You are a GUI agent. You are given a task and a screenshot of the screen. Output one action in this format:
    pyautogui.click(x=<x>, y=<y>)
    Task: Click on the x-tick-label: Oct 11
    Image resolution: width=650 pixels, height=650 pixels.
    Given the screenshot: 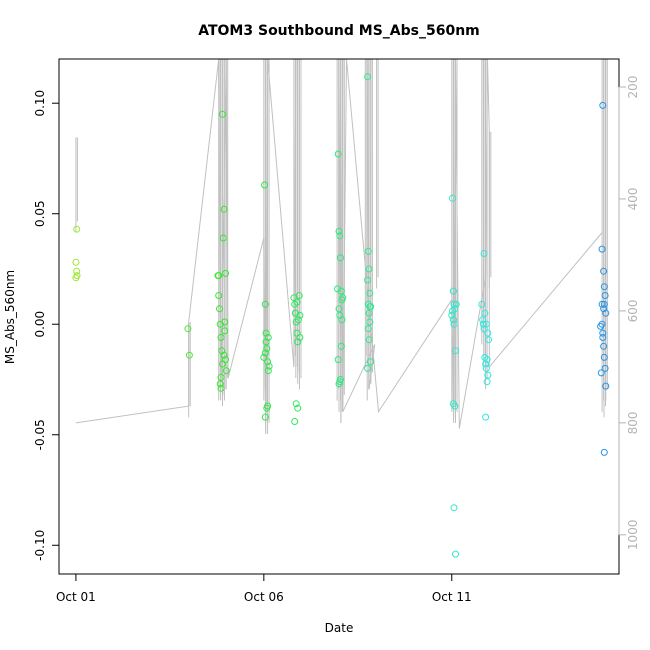 What is the action you would take?
    pyautogui.click(x=452, y=597)
    